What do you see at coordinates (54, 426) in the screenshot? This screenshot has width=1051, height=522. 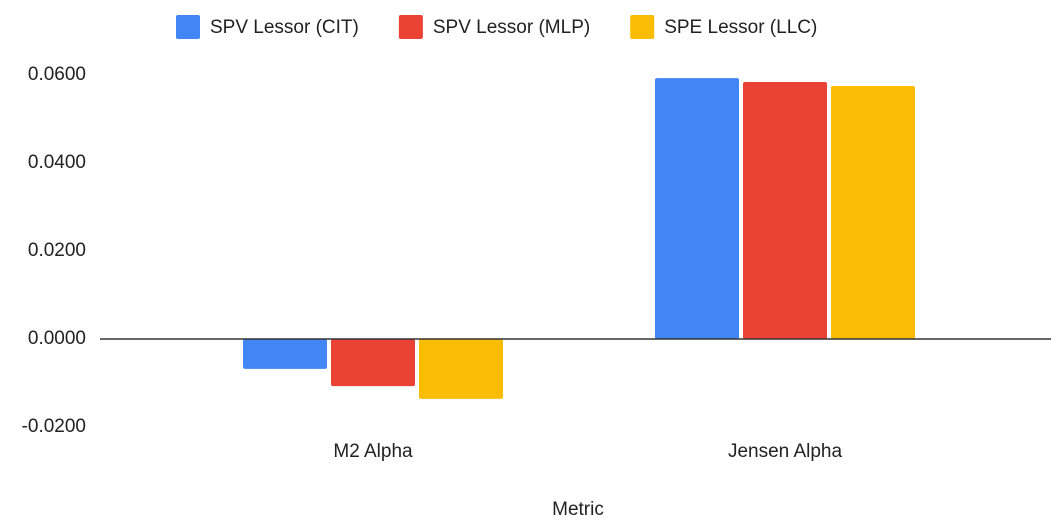 I see `y-tick-label: -0.0200` at bounding box center [54, 426].